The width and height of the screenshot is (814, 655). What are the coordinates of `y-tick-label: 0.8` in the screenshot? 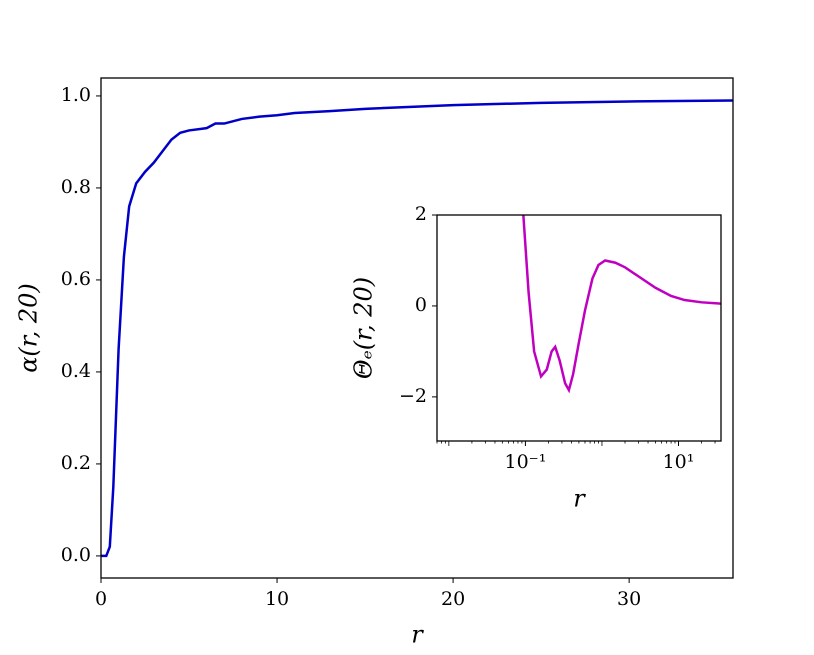 It's located at (76, 187).